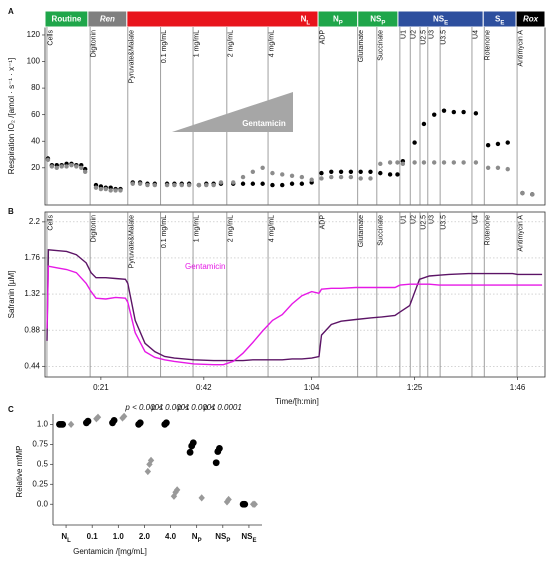  What do you see at coordinates (164, 231) in the screenshot?
I see `event-label: 0.1 mg/mL` at bounding box center [164, 231].